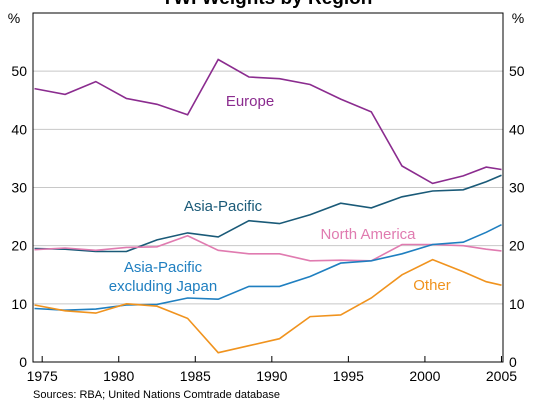 The image size is (534, 404). What do you see at coordinates (517, 188) in the screenshot?
I see `y2-tick-label: 30` at bounding box center [517, 188].